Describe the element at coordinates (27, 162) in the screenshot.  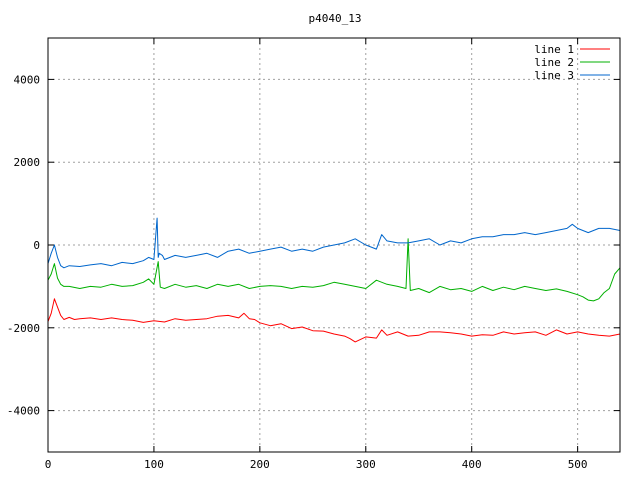
I see `y-tick-label: 2000` at that location.